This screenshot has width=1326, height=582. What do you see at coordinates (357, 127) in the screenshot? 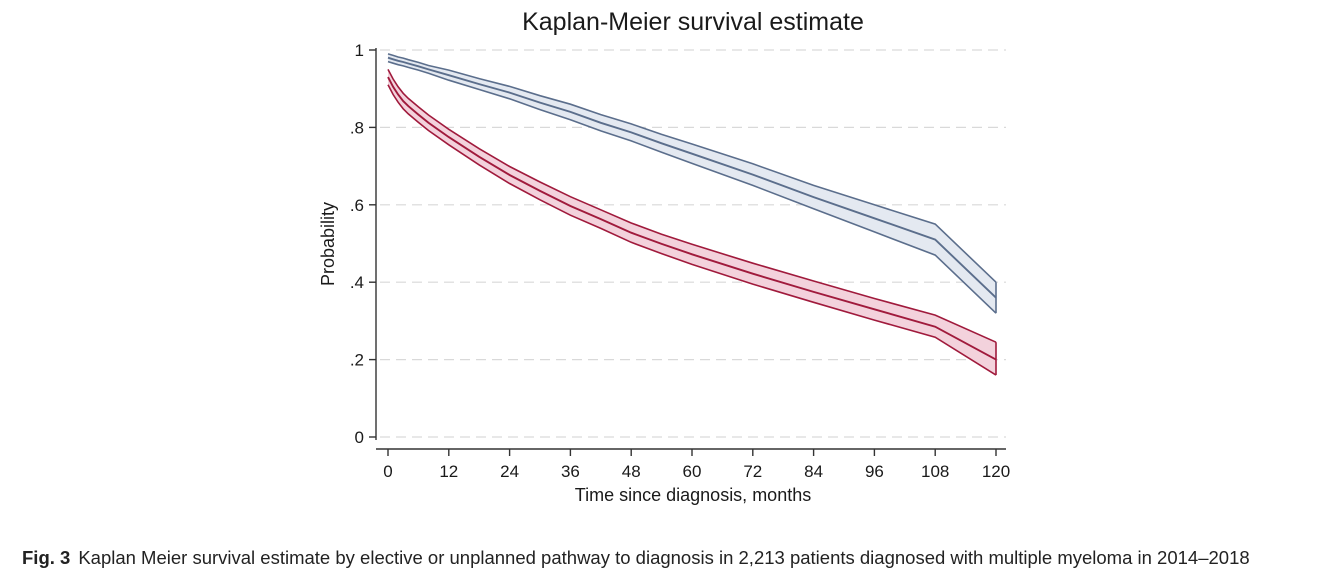
I see `y-tick-label: .8` at bounding box center [357, 127].